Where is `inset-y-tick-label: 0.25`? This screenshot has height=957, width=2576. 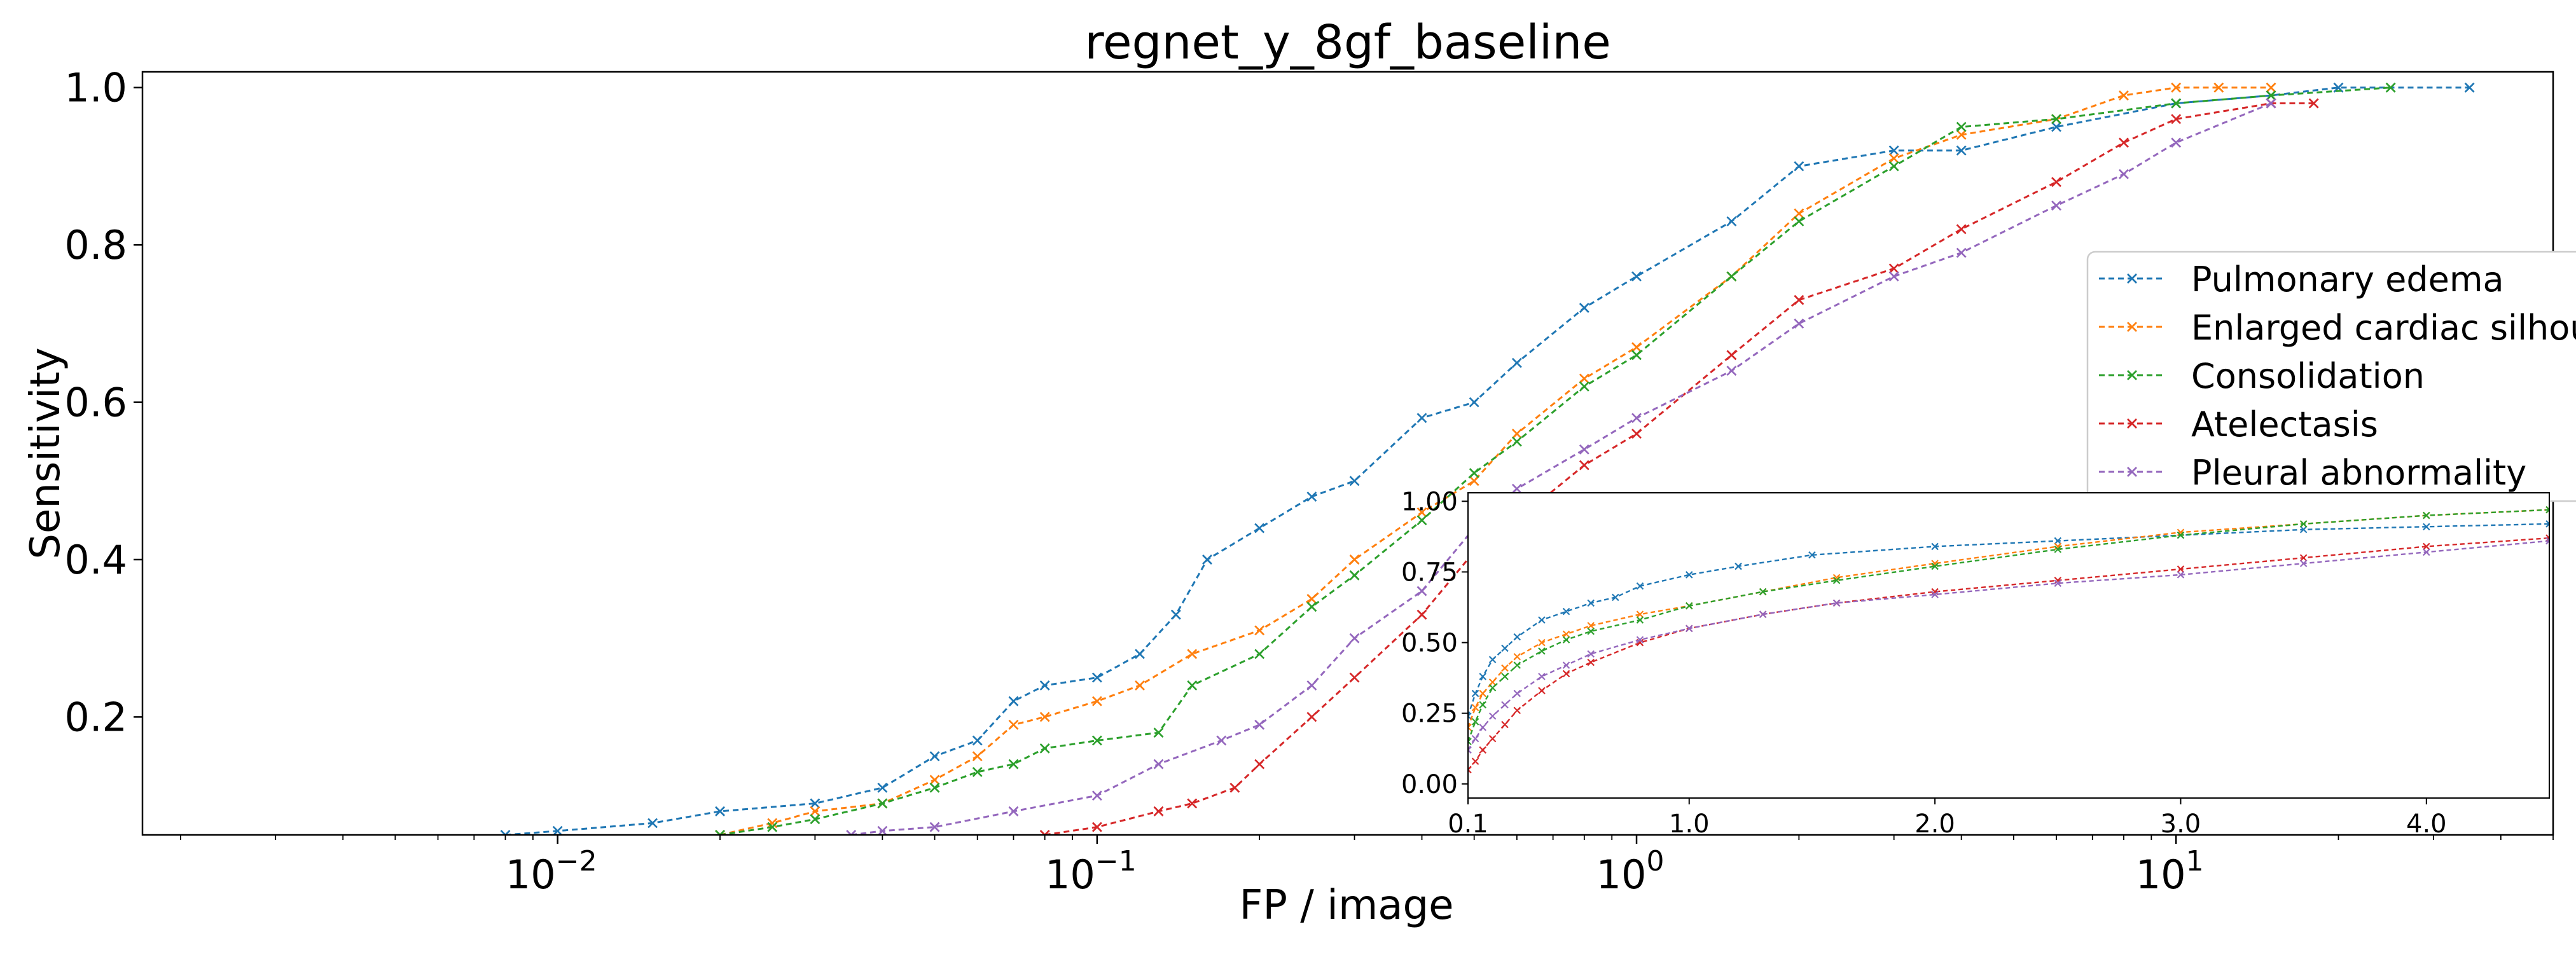
inset-y-tick-label: 0.25 is located at coordinates (1429, 714).